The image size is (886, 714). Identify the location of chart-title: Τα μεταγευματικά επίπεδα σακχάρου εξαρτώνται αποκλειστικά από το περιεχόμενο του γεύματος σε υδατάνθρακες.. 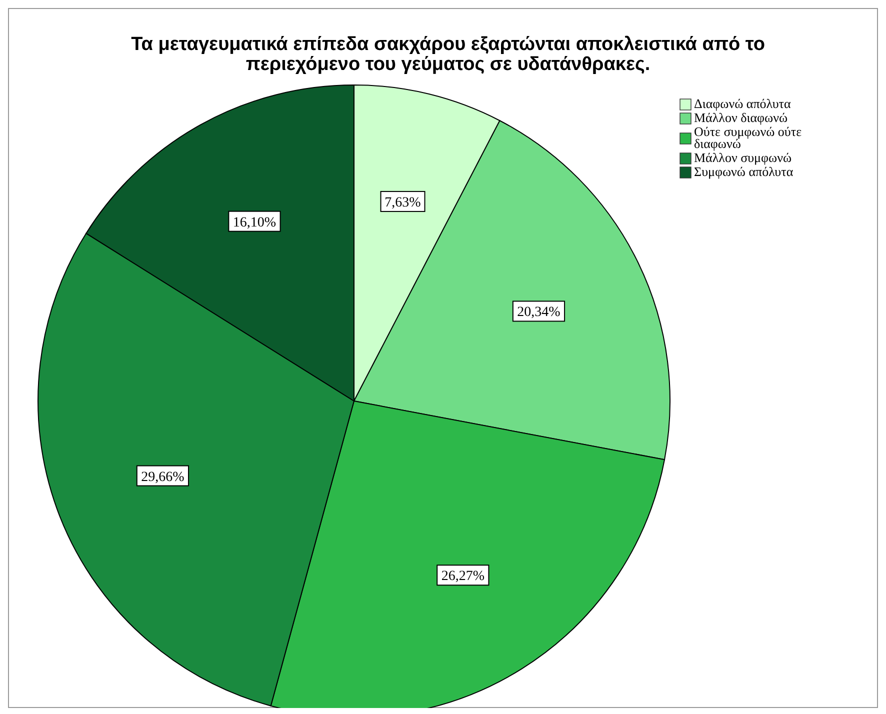
(448, 54).